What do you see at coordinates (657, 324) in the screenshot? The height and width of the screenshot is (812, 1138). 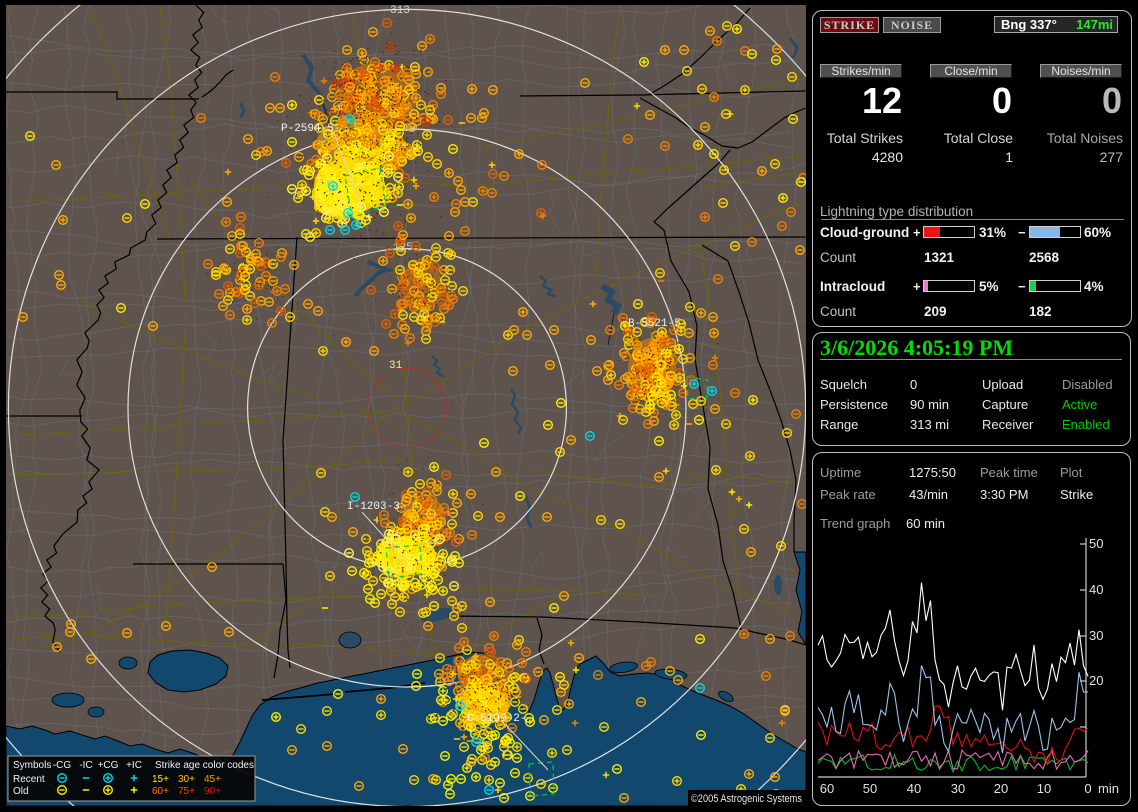 I see `svg-text: B-5521-5-` at bounding box center [657, 324].